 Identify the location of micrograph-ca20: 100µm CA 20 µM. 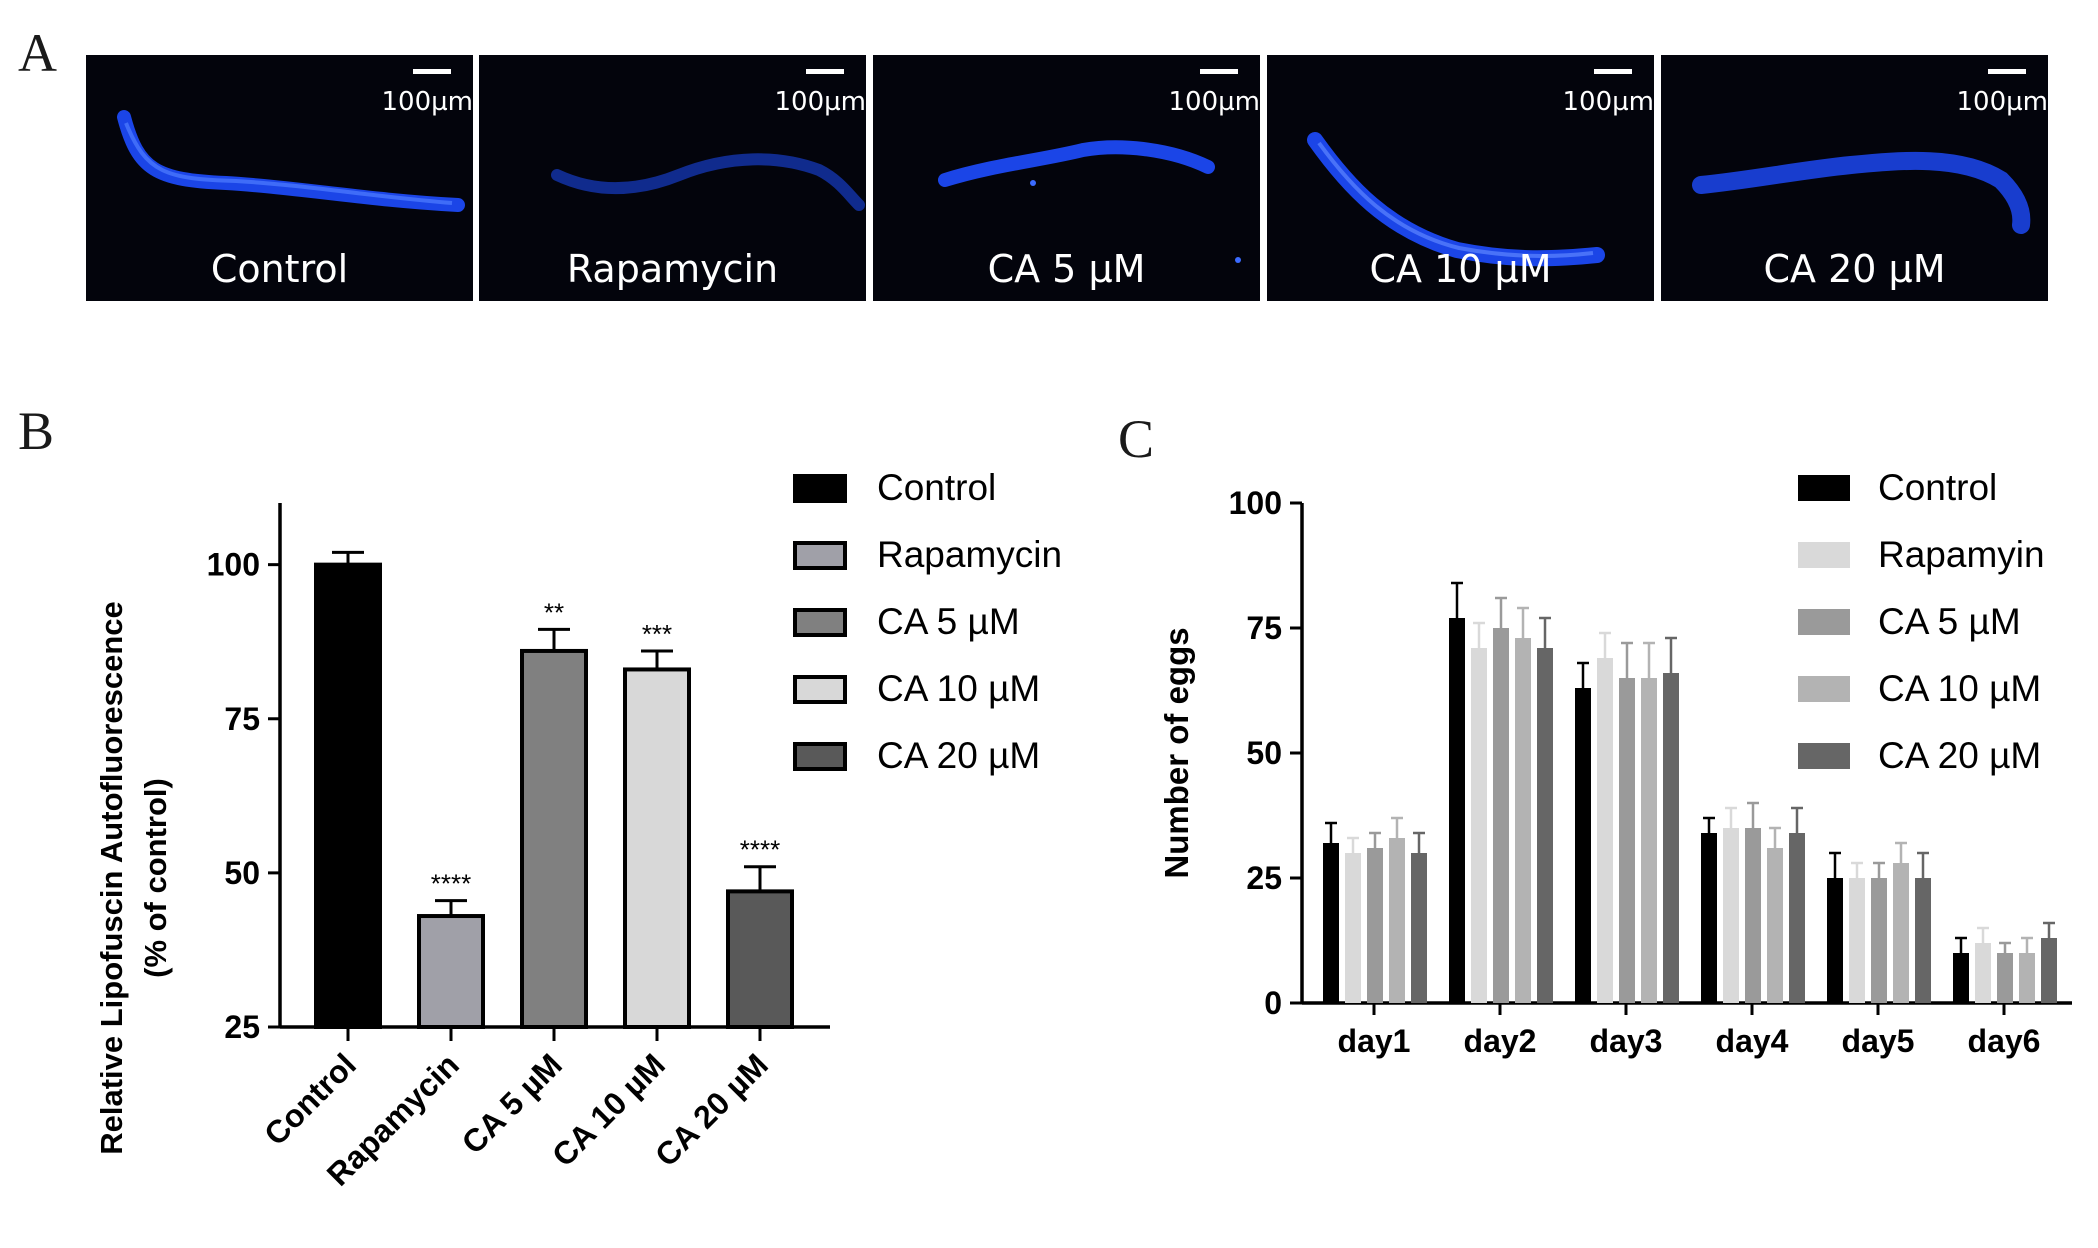
(1854, 178).